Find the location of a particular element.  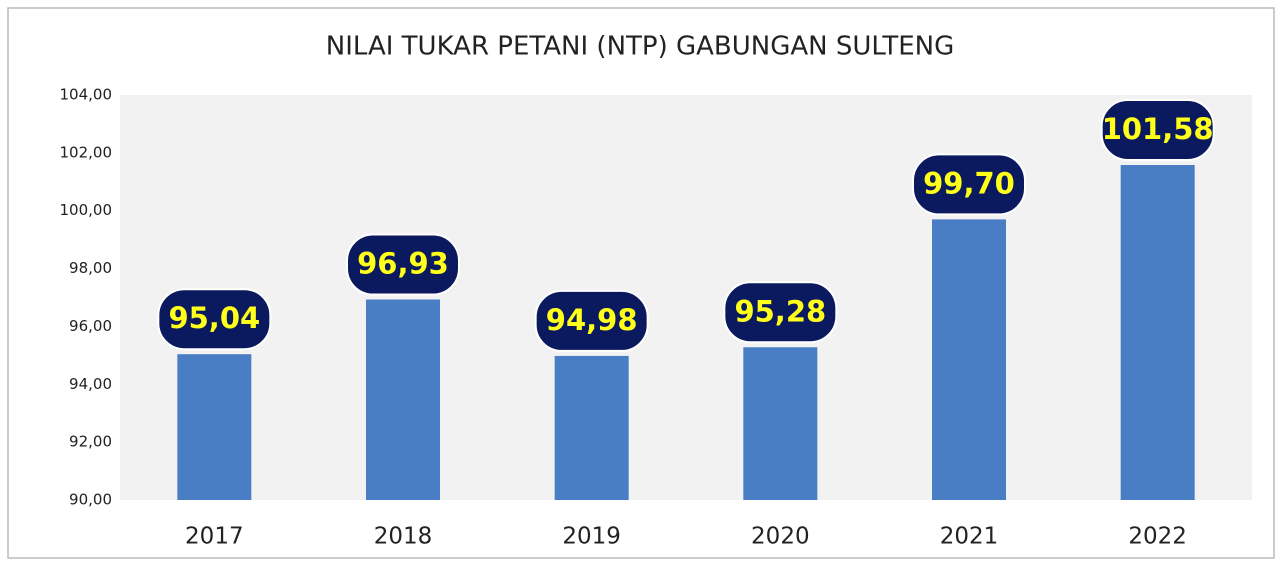

data-label: 96,93 is located at coordinates (403, 264).